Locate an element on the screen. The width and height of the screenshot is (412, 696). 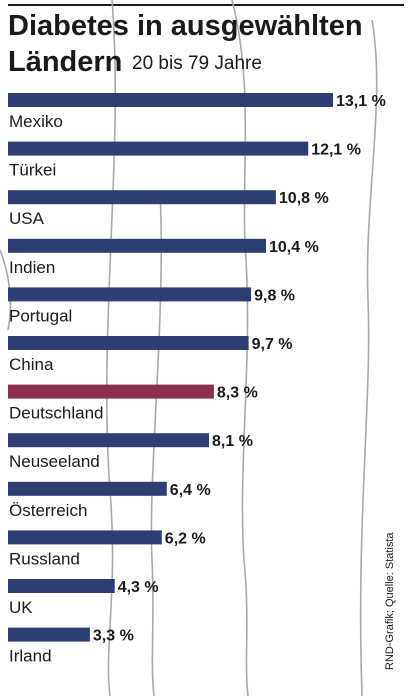
bar-group-mexiko: 13,1 % Mexiko is located at coordinates (197, 112).